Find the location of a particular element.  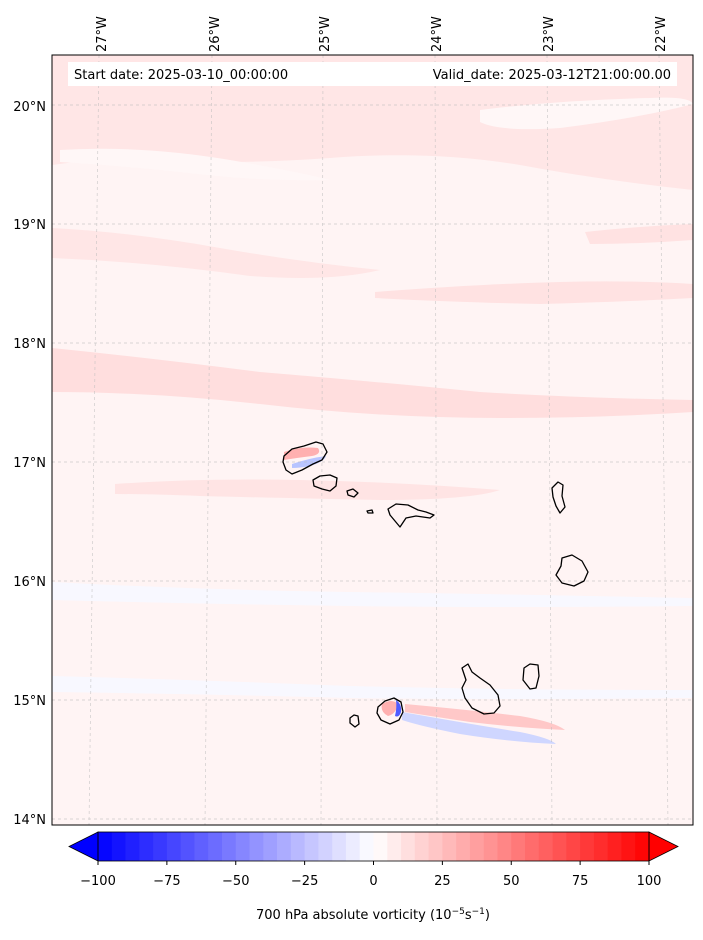

gridline-lon-22w is located at coordinates (663, 440).